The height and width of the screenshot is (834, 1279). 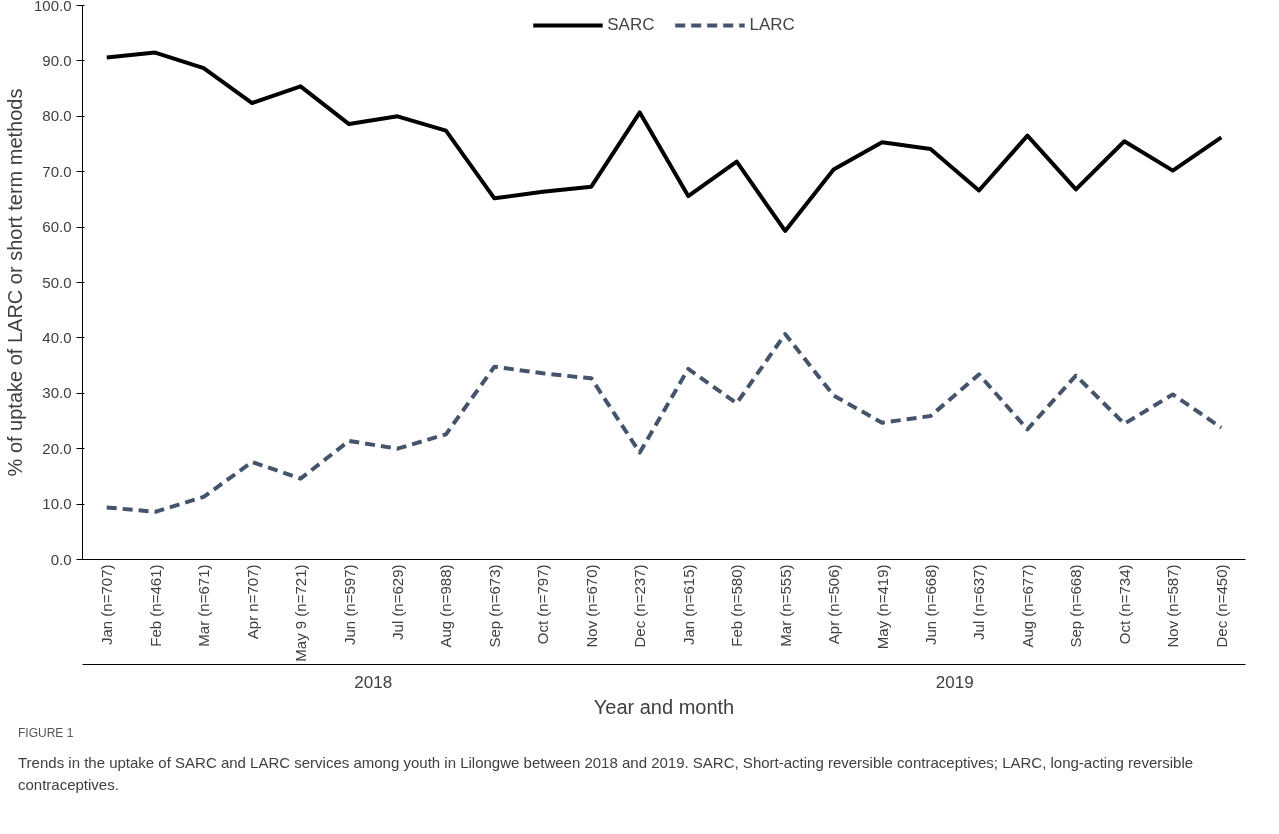 What do you see at coordinates (1027, 606) in the screenshot?
I see `x-tick-label: Aug (n=677)` at bounding box center [1027, 606].